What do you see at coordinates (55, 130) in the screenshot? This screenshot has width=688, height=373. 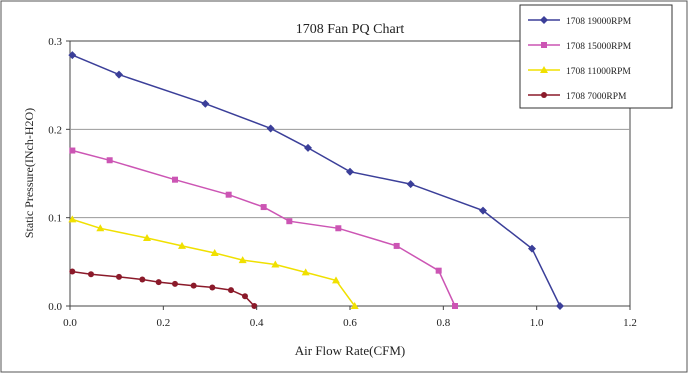 I see `y-tick-label: 0.2` at bounding box center [55, 130].